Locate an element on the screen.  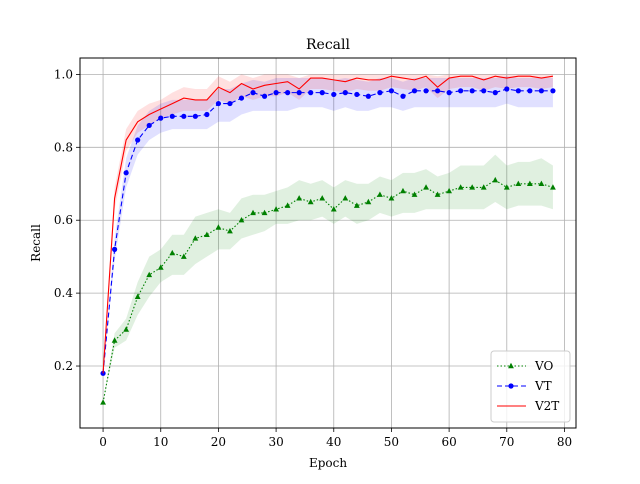
legend-box is located at coordinates (530, 386).